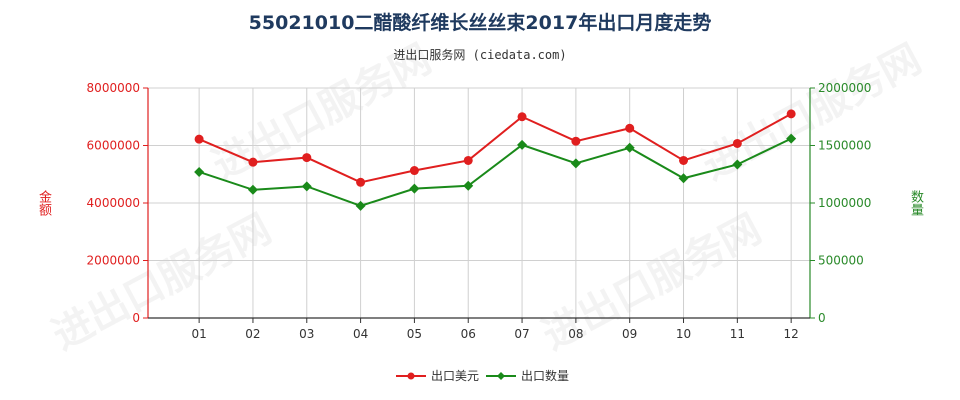 This screenshot has height=400, width=960. What do you see at coordinates (113, 146) in the screenshot?
I see `left-tick-label: 6000000` at bounding box center [113, 146].